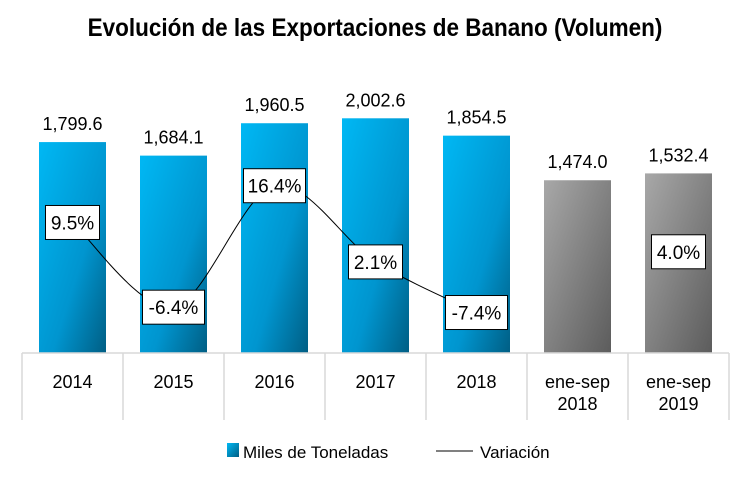  I want to click on bar-2014, so click(72, 247).